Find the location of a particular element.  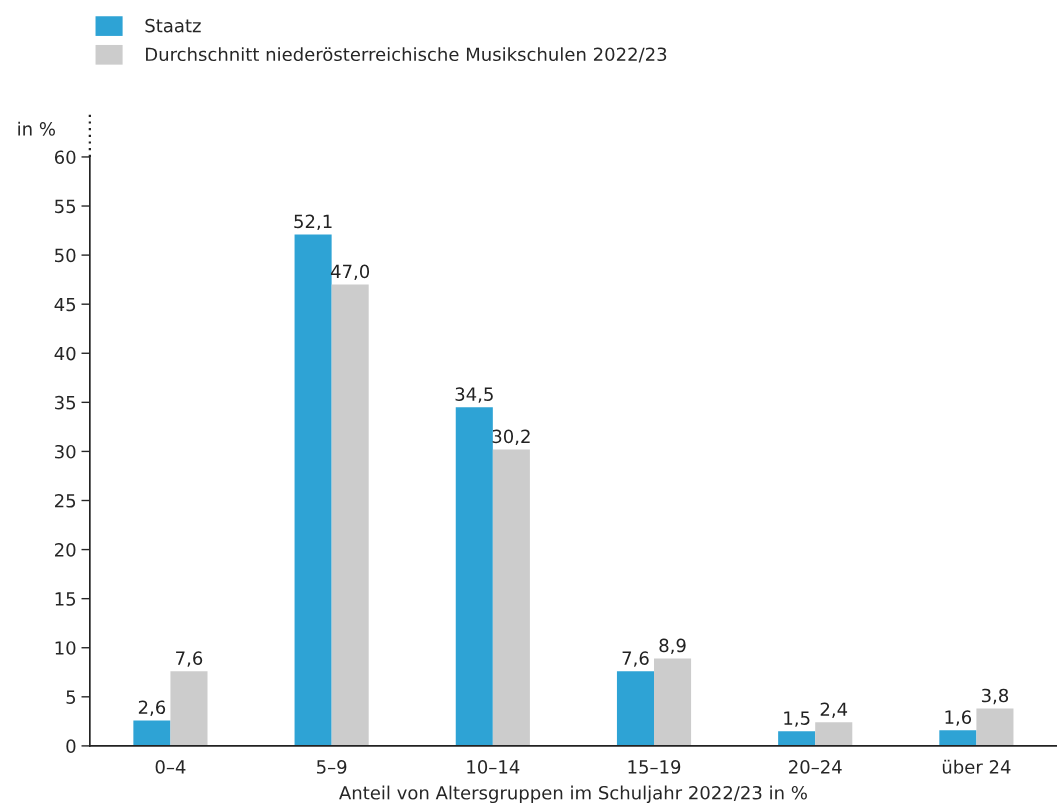

x-tick-label: 0–4 is located at coordinates (170, 767).